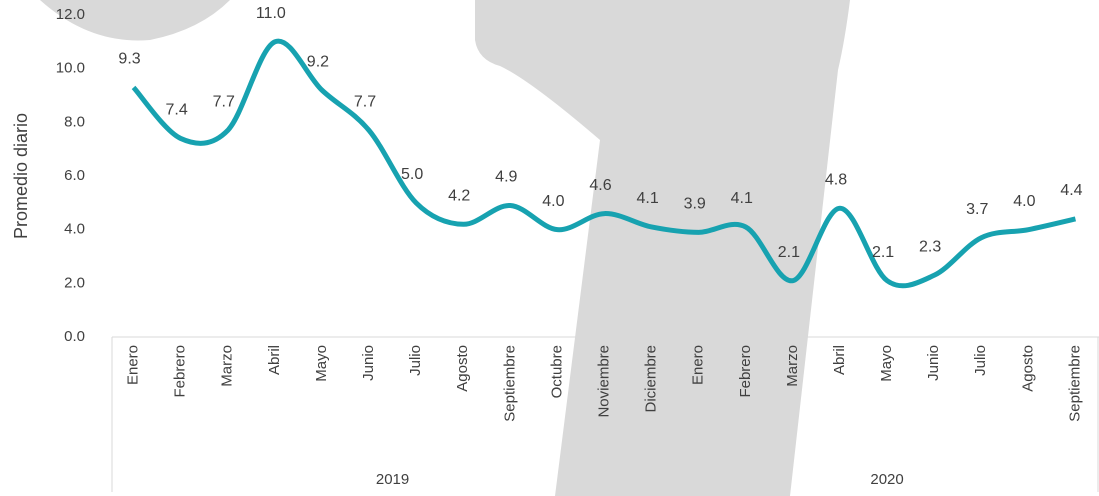 The width and height of the screenshot is (1099, 496). I want to click on data-label: 4.9, so click(506, 177).